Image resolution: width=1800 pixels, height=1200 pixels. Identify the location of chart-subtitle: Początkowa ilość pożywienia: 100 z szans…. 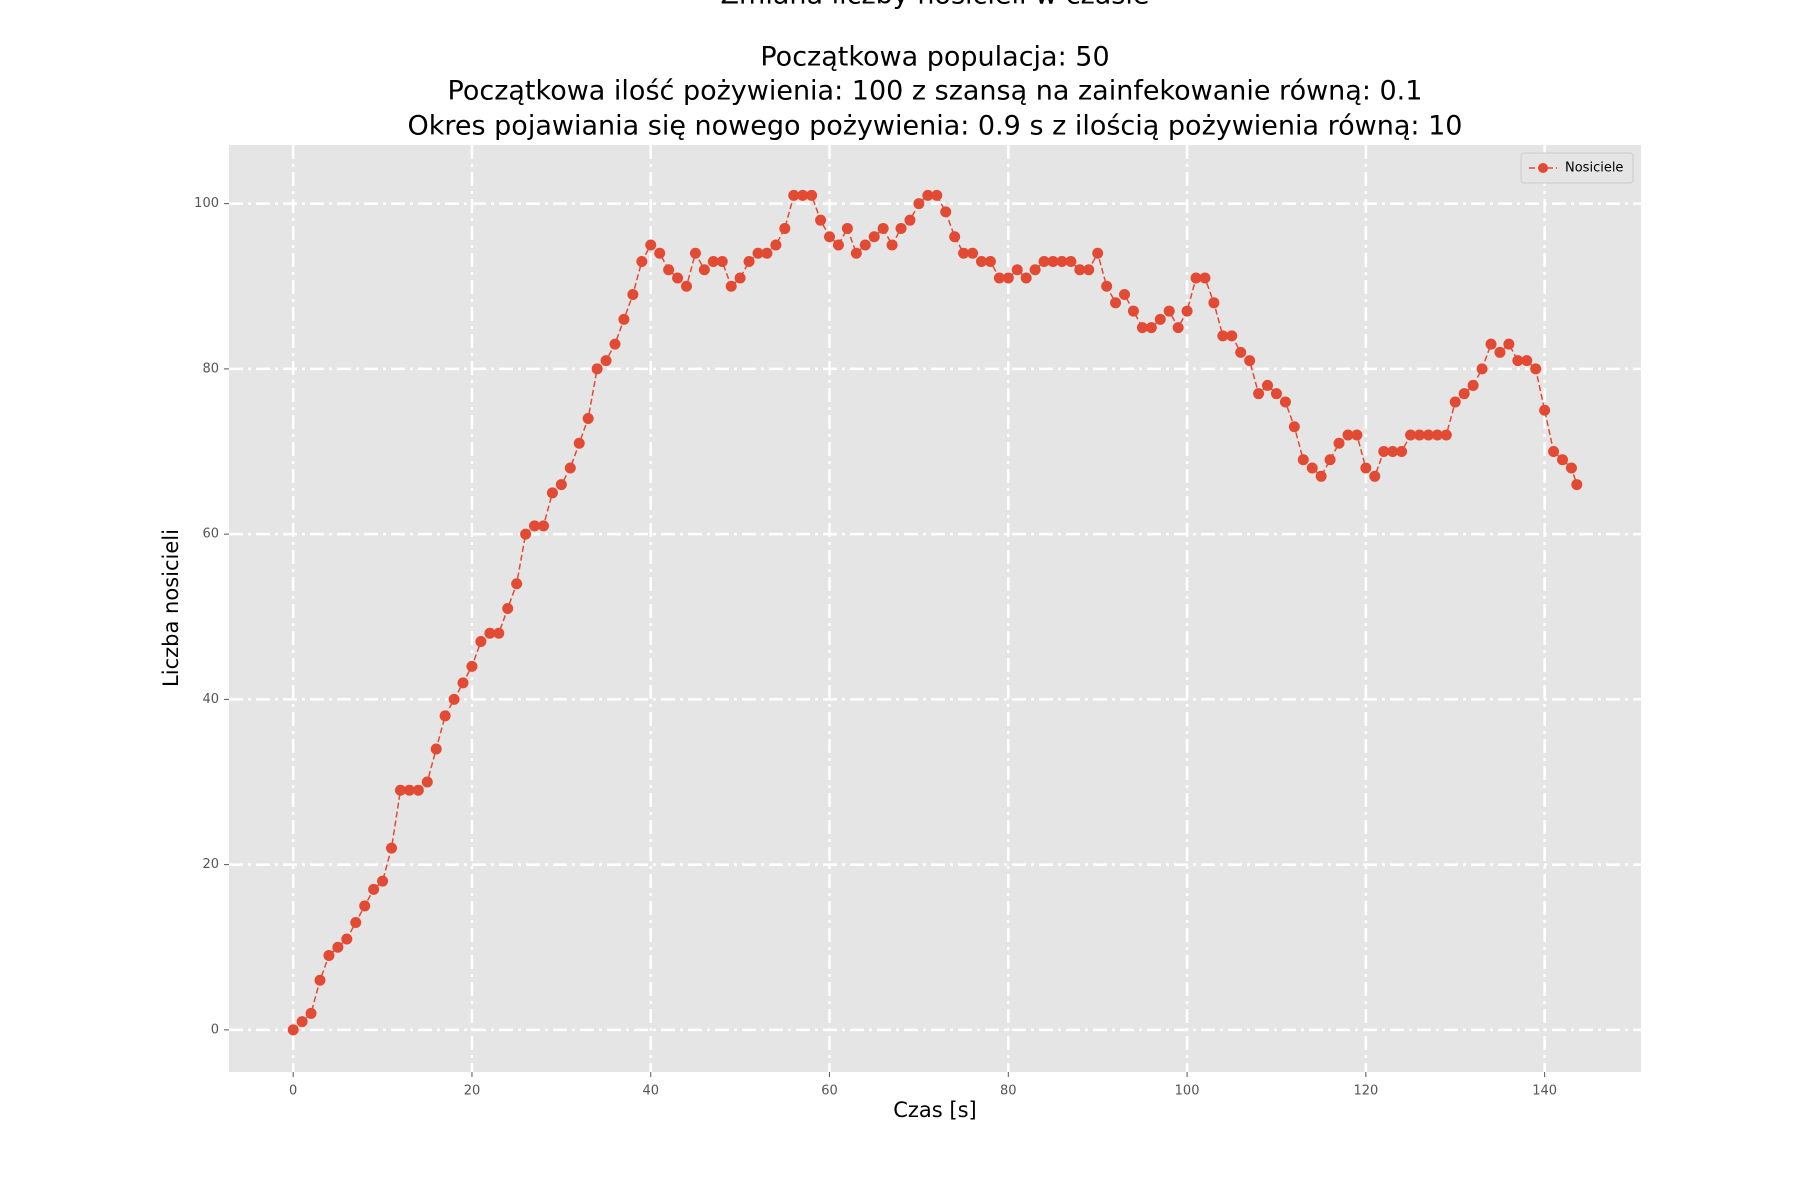
(935, 91).